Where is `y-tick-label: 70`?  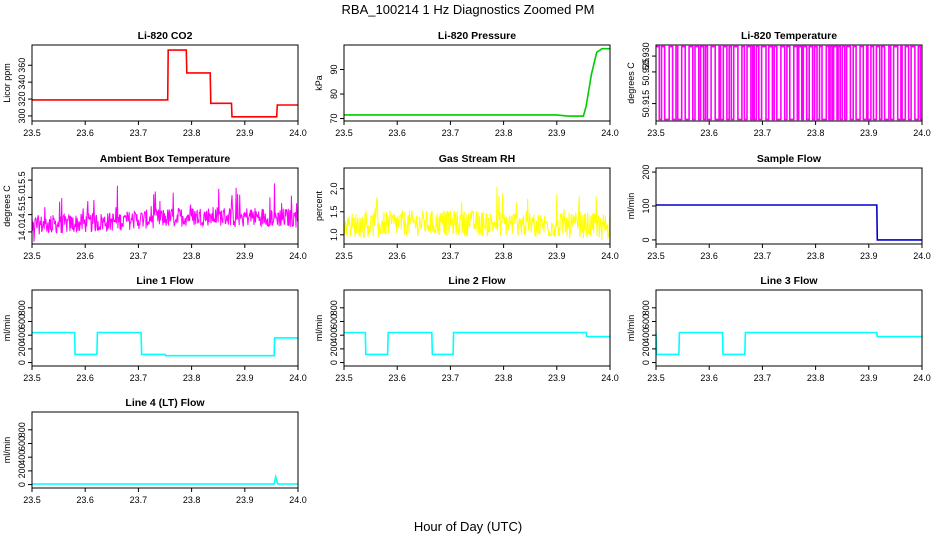
y-tick-label: 70 is located at coordinates (334, 119).